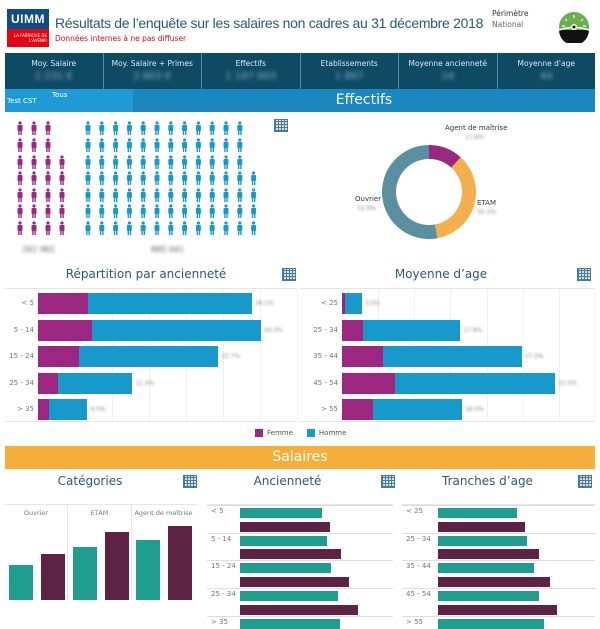 This screenshot has height=629, width=600. I want to click on legend: Femme Homme, so click(300, 433).